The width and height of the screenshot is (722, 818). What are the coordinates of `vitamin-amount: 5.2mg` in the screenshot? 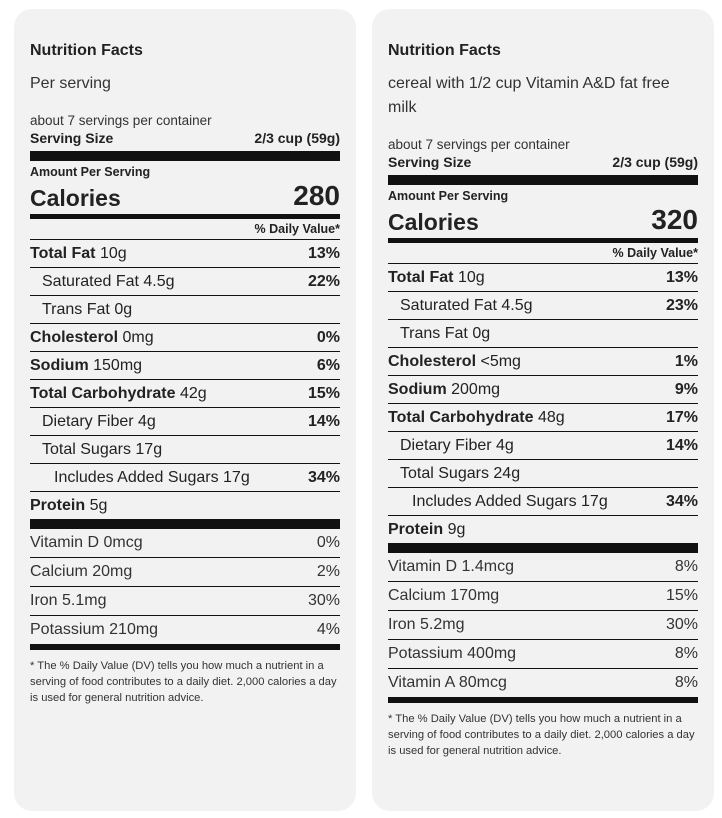 It's located at (442, 624).